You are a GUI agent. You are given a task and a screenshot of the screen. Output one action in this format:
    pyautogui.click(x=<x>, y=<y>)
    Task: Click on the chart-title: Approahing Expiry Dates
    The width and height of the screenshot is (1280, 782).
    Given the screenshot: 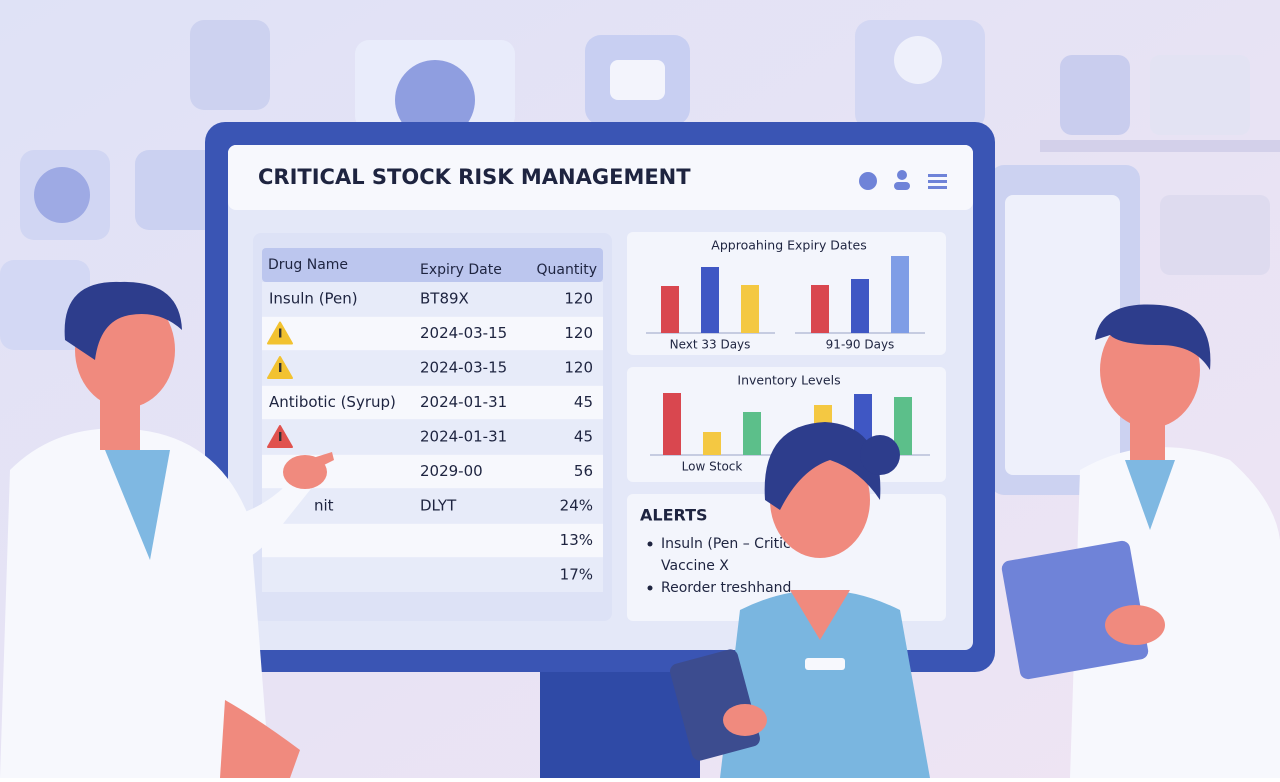 What is the action you would take?
    pyautogui.click(x=788, y=245)
    